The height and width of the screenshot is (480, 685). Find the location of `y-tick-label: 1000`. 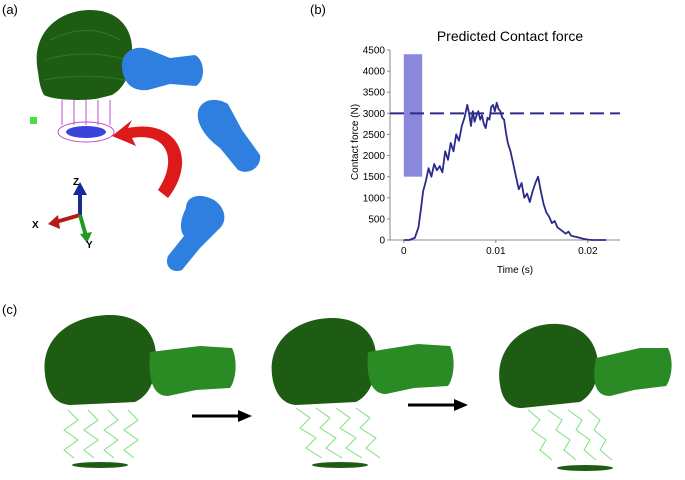

y-tick-label: 1000 is located at coordinates (374, 198).